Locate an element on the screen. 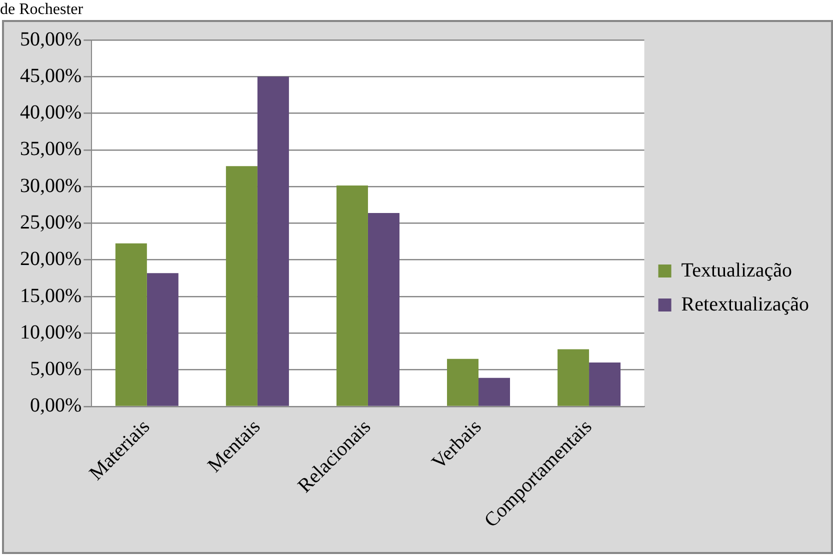 Image resolution: width=833 pixels, height=558 pixels. y-tick-label: 40,00% is located at coordinates (51, 113).